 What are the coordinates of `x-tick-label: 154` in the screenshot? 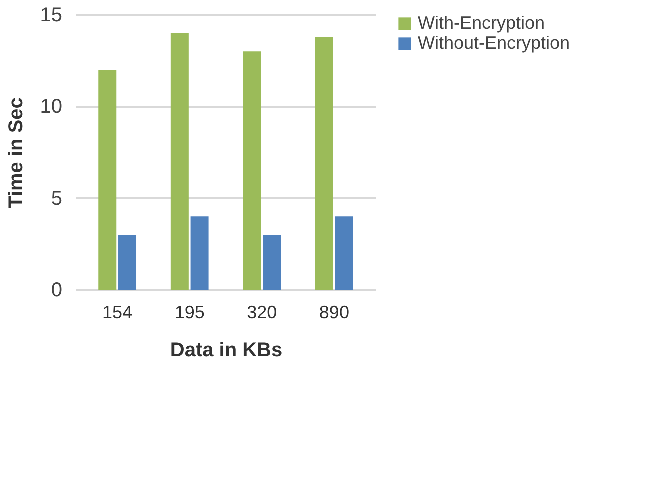 It's located at (117, 312).